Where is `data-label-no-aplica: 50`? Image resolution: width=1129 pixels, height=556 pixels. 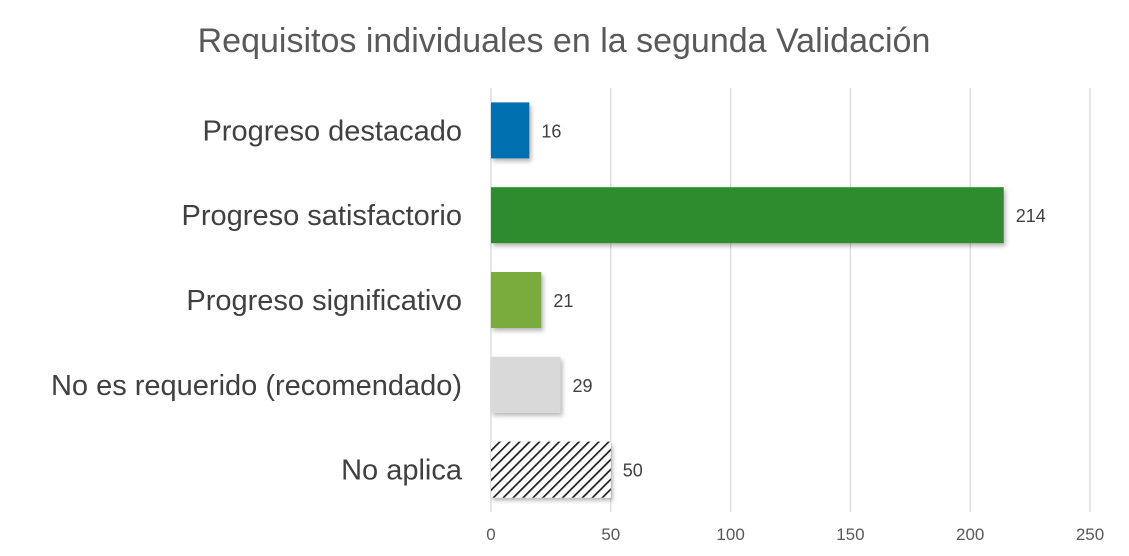
data-label-no-aplica: 50 is located at coordinates (633, 471).